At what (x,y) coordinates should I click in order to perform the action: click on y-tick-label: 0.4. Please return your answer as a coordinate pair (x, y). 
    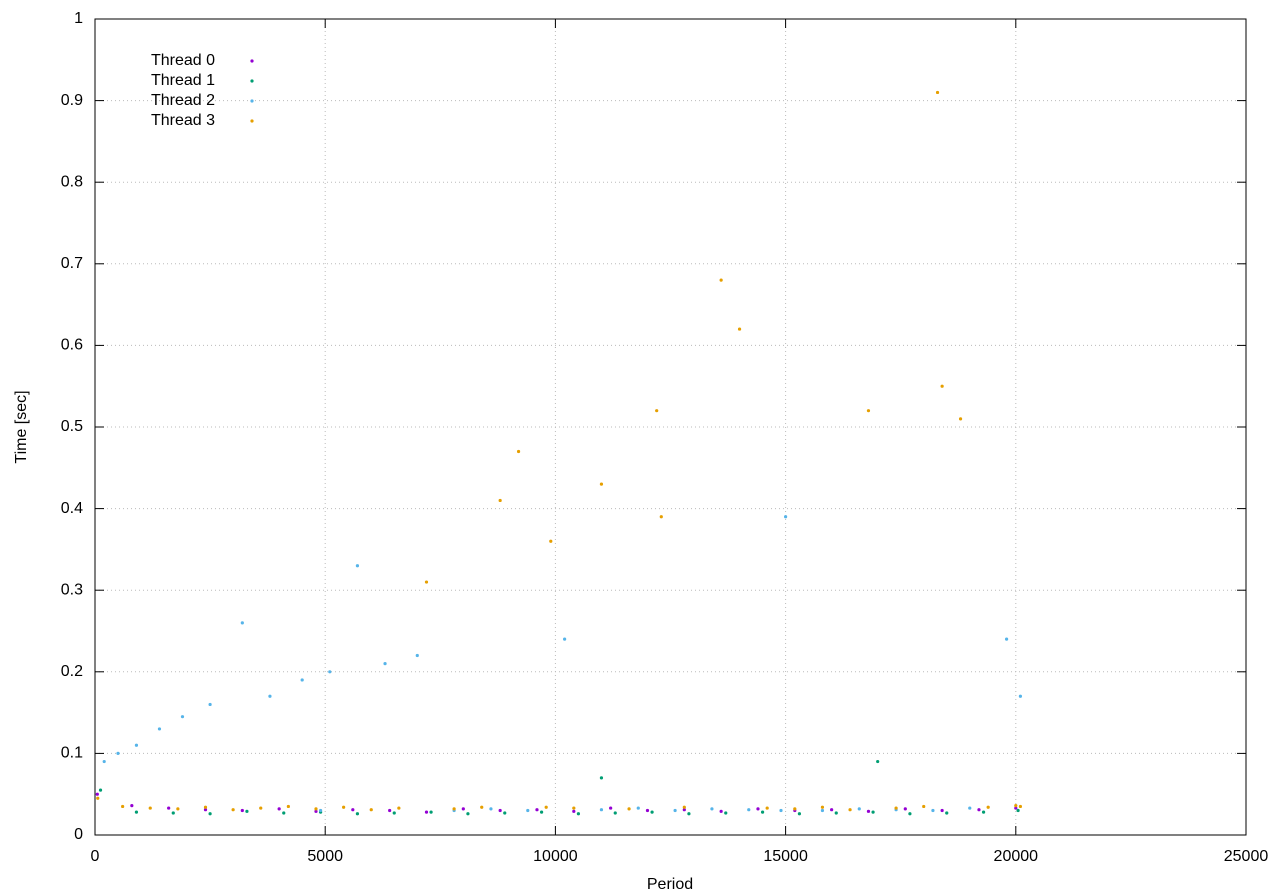
    Looking at the image, I should click on (72, 508).